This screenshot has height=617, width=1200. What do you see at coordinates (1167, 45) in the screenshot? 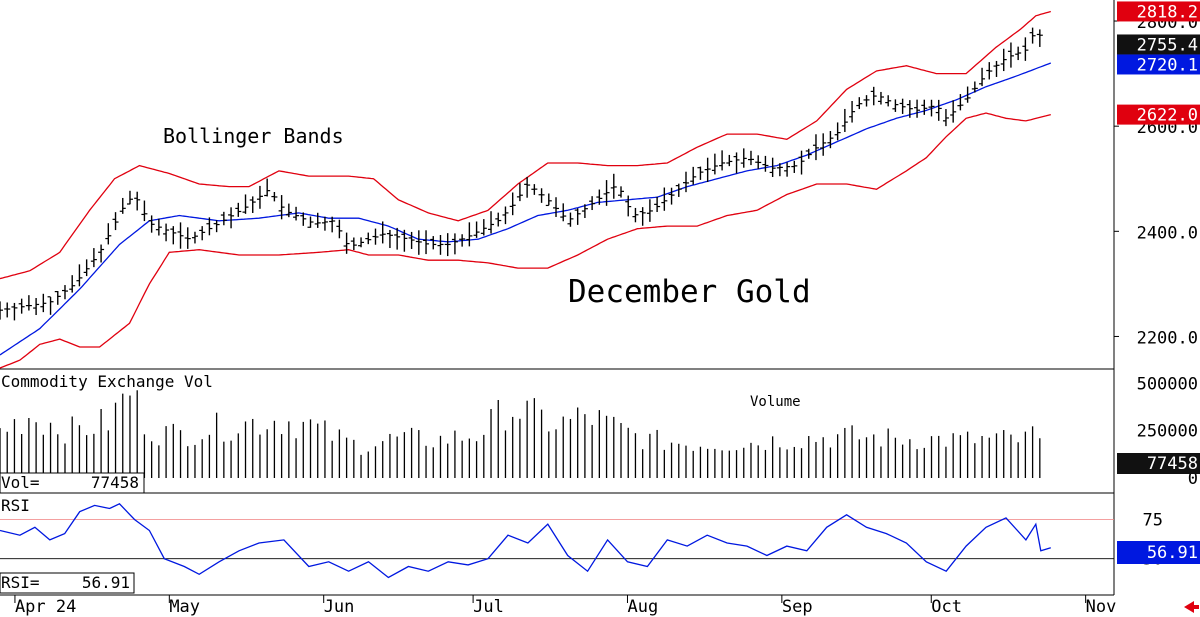
I see `price-tag-last-value: 2755.4` at bounding box center [1167, 45].